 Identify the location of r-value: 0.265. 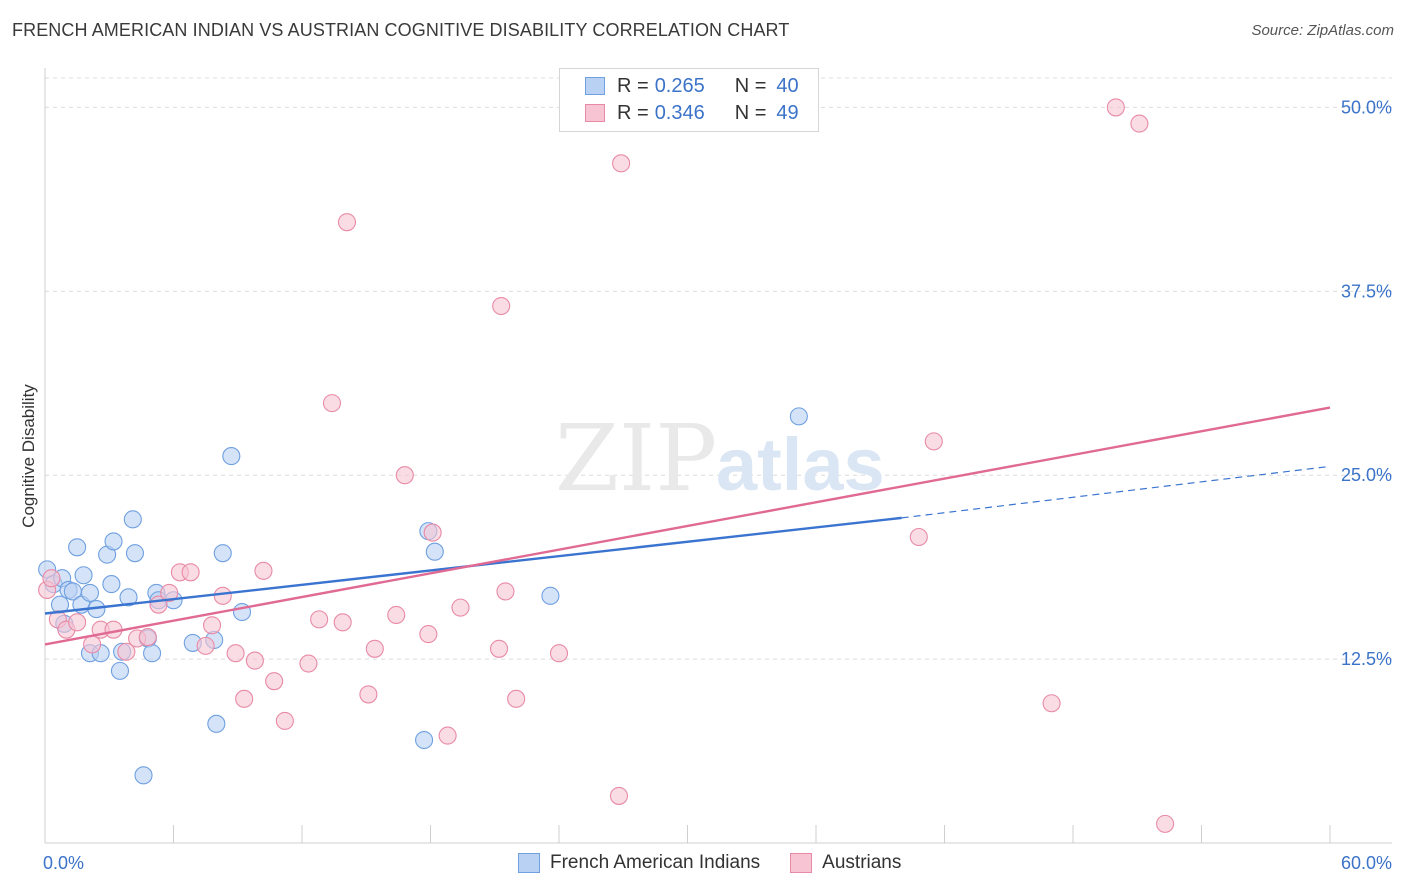
(679, 85).